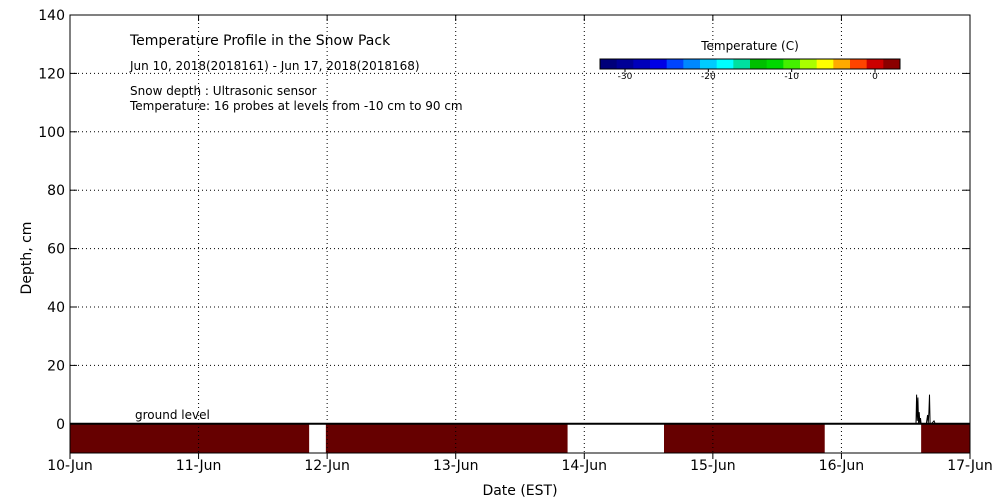  I want to click on colorbar-title: Temperature (C), so click(749, 46).